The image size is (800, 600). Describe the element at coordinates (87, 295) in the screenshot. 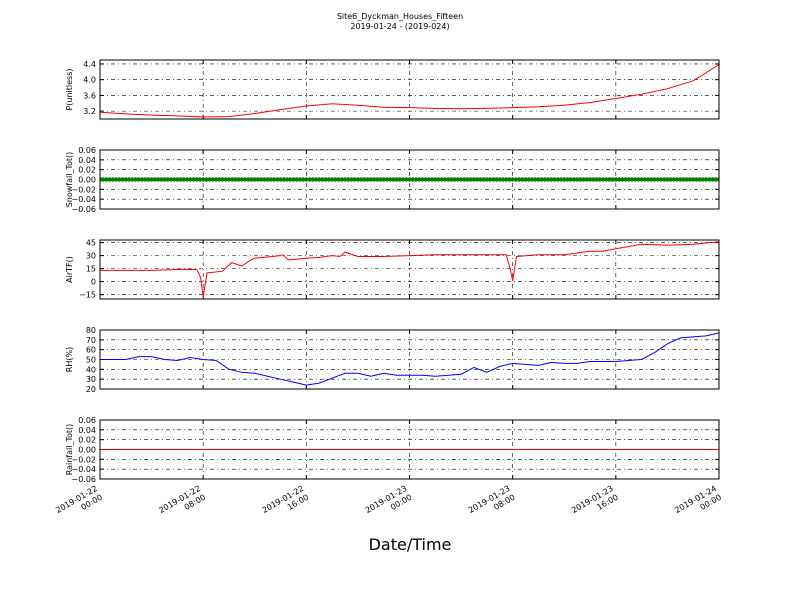

I see `y-tick-label: −15` at that location.